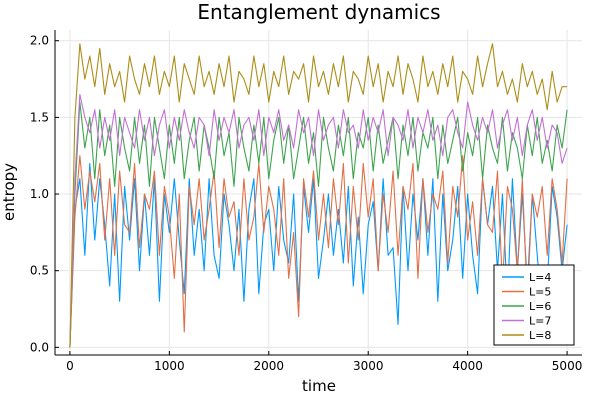  What do you see at coordinates (318, 12) in the screenshot?
I see `chart-title: Entanglement dynamics` at bounding box center [318, 12].